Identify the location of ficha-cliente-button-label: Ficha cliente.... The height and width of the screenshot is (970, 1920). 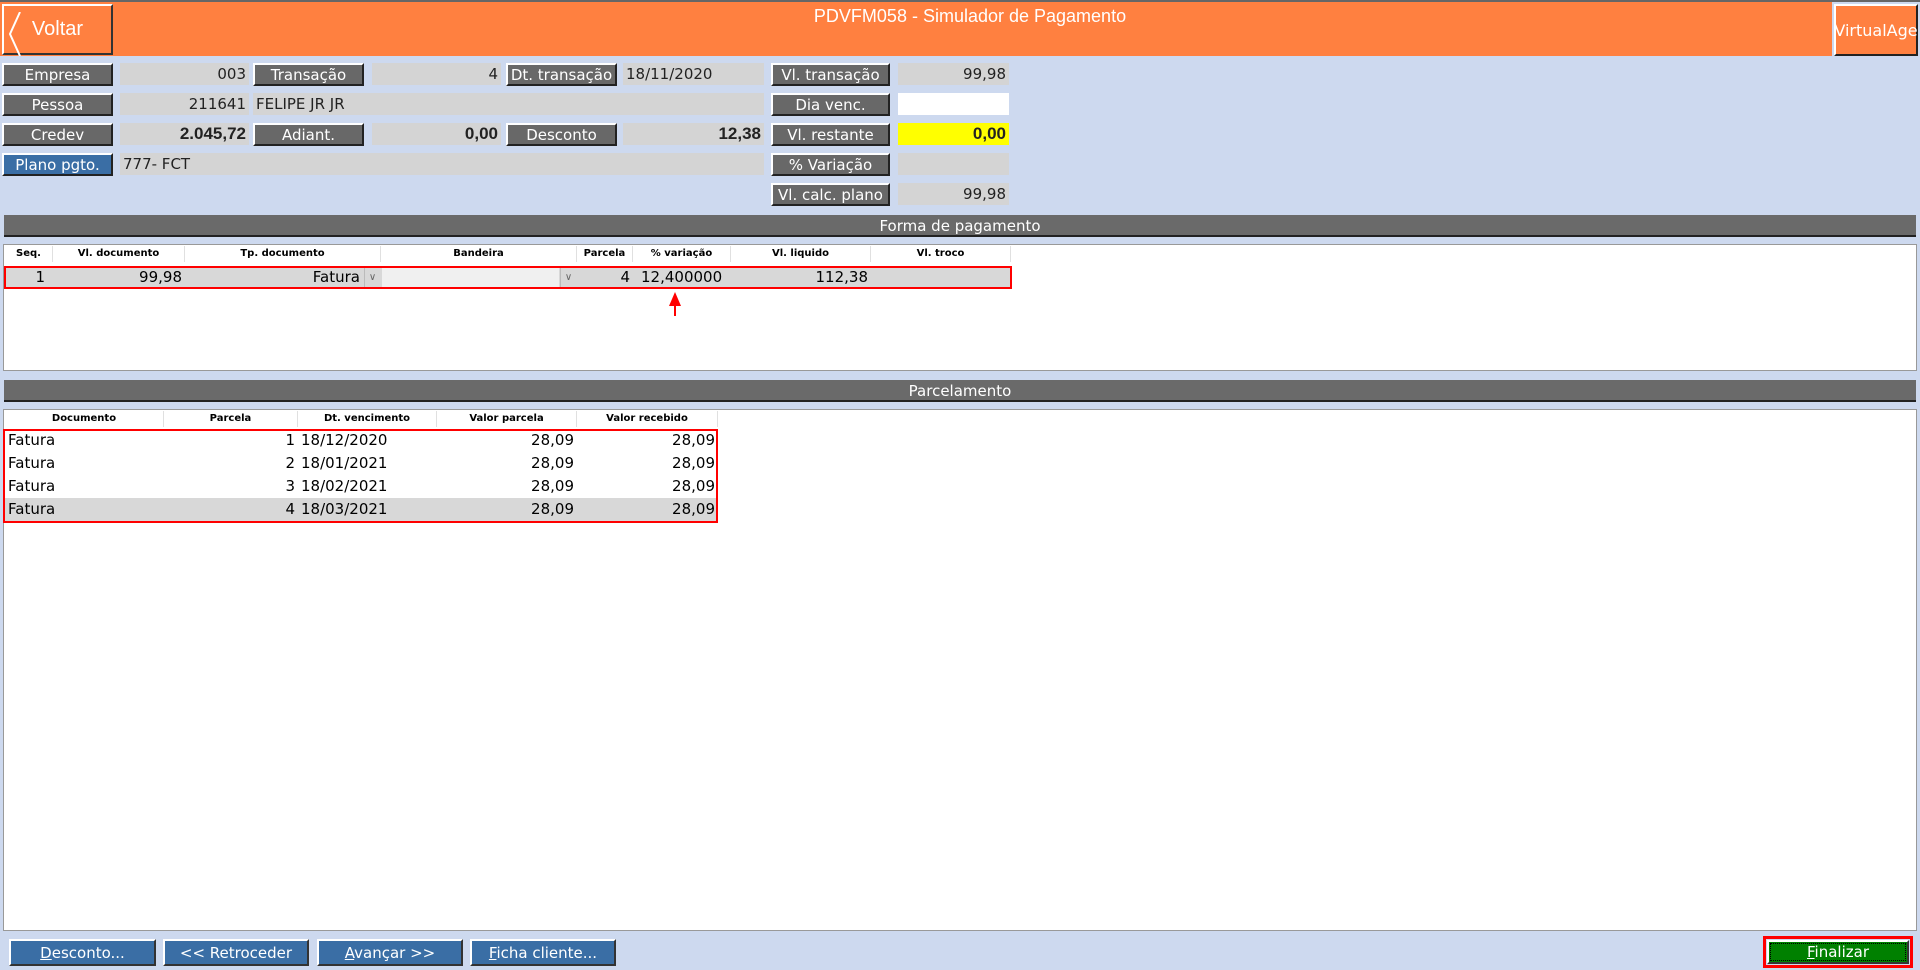
(543, 952).